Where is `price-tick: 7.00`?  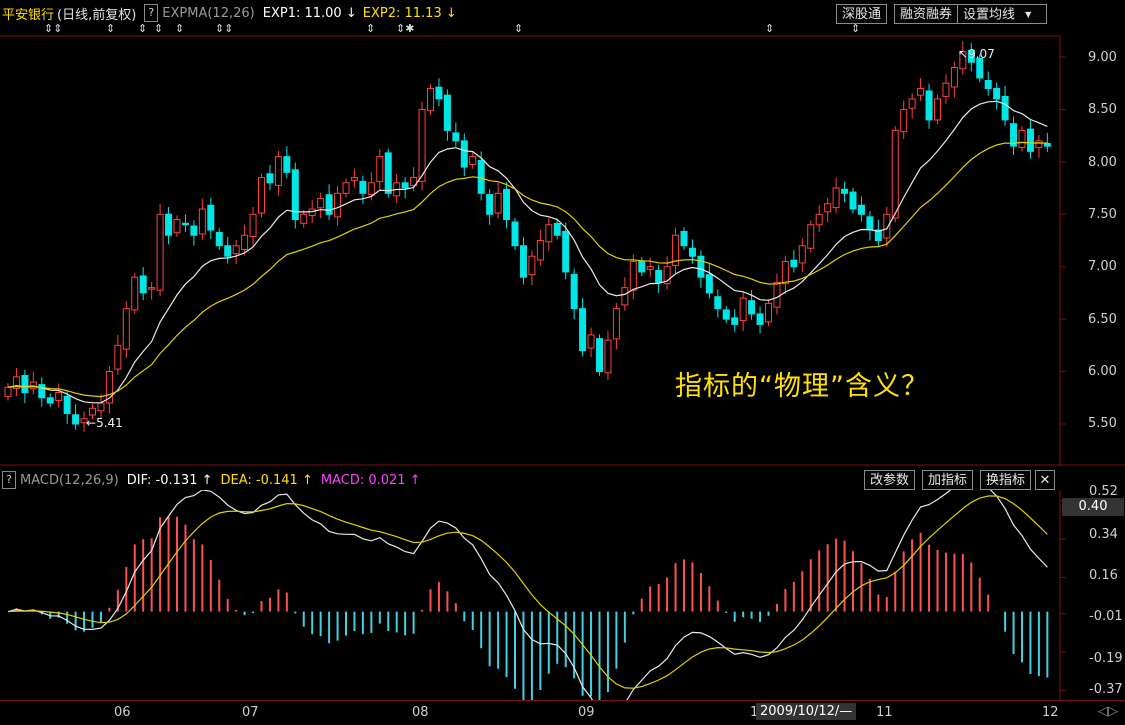 price-tick: 7.00 is located at coordinates (1102, 266).